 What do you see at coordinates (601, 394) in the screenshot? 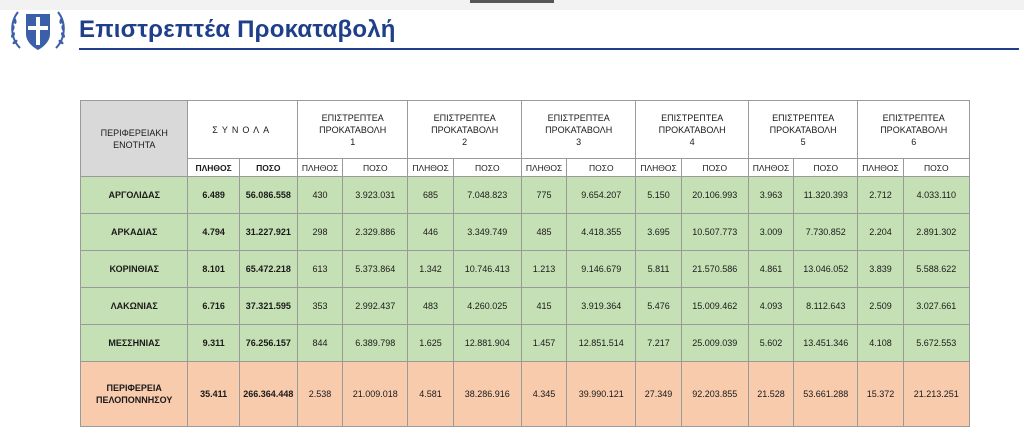
I see `amount-cell: 39.990.121` at bounding box center [601, 394].